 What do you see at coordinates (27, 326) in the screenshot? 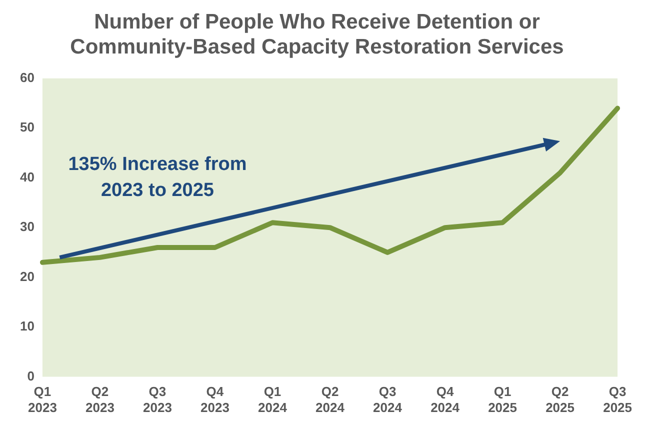
I see `y-tick-label: 10` at bounding box center [27, 326].